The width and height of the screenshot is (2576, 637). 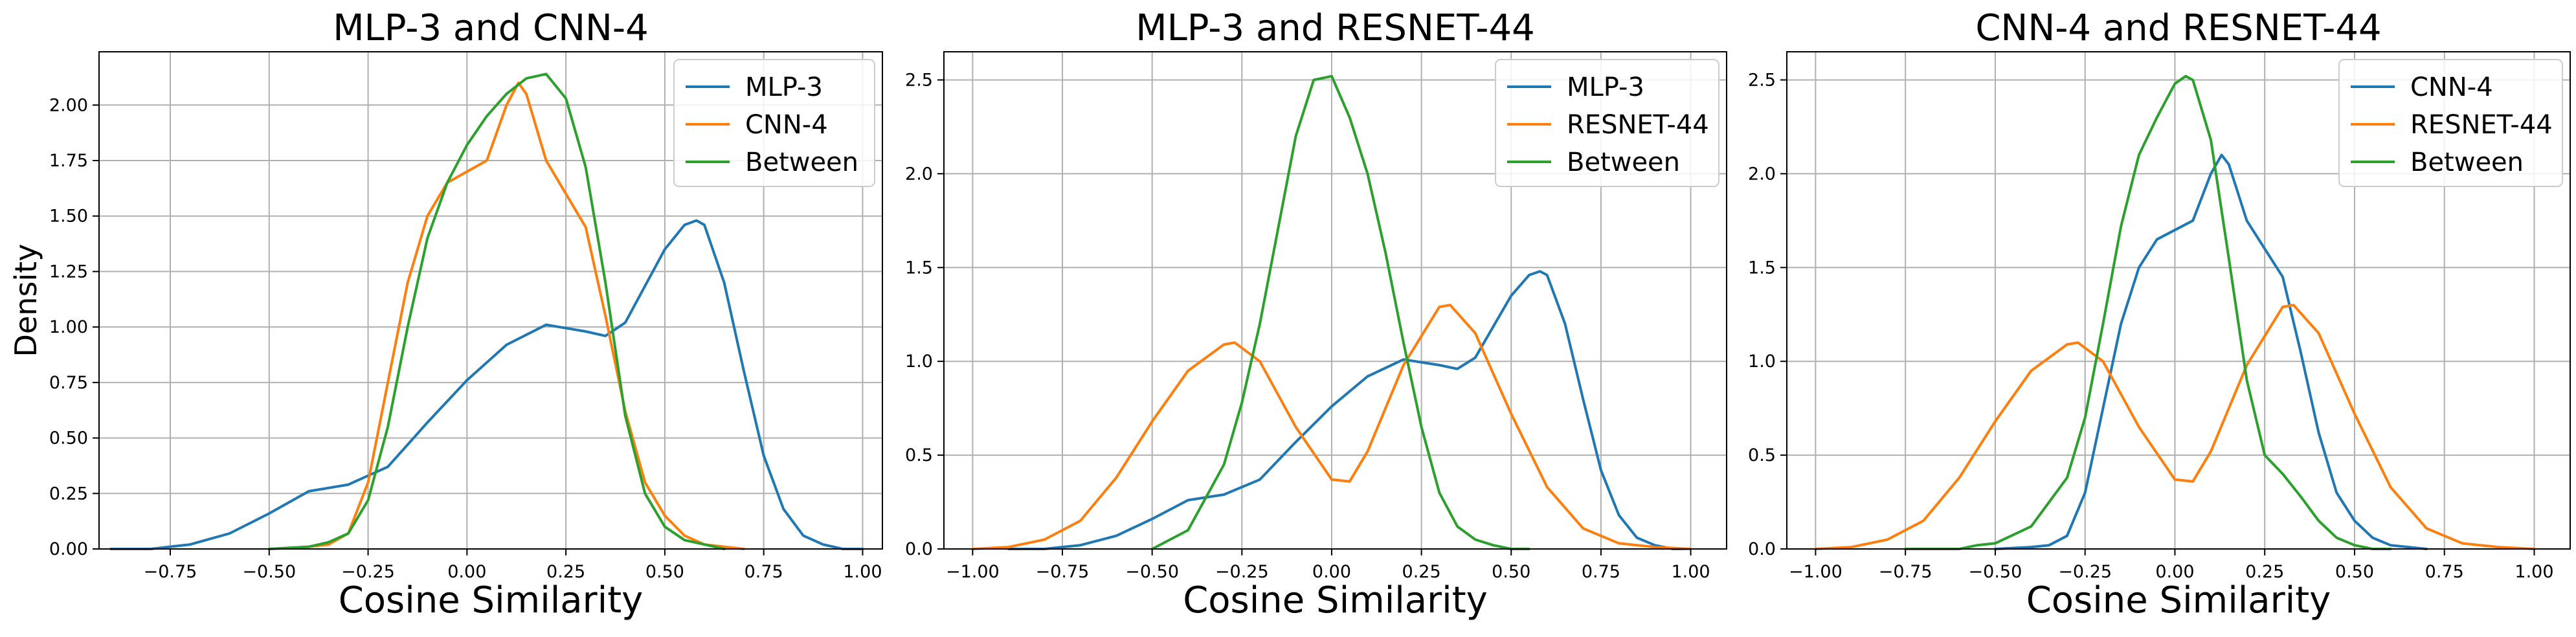 What do you see at coordinates (68, 327) in the screenshot?
I see `y-tick-label: 1.00` at bounding box center [68, 327].